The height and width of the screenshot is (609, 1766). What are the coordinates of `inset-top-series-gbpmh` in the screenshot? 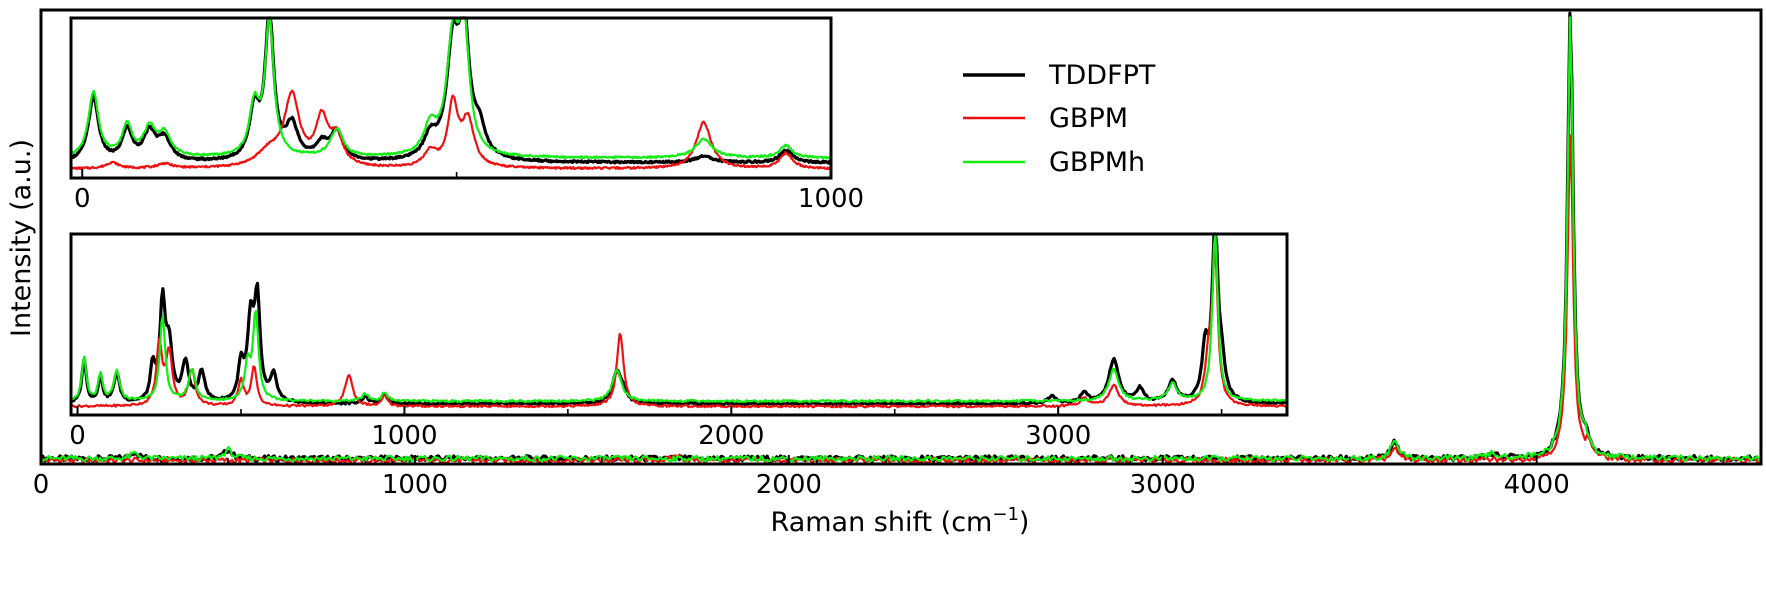 It's located at (451, 88).